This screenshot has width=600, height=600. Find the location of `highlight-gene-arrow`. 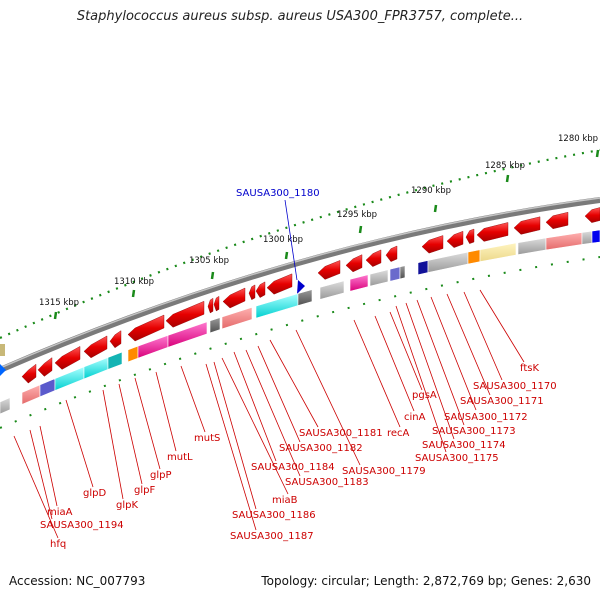

highlight-gene-arrow is located at coordinates (301, 287).